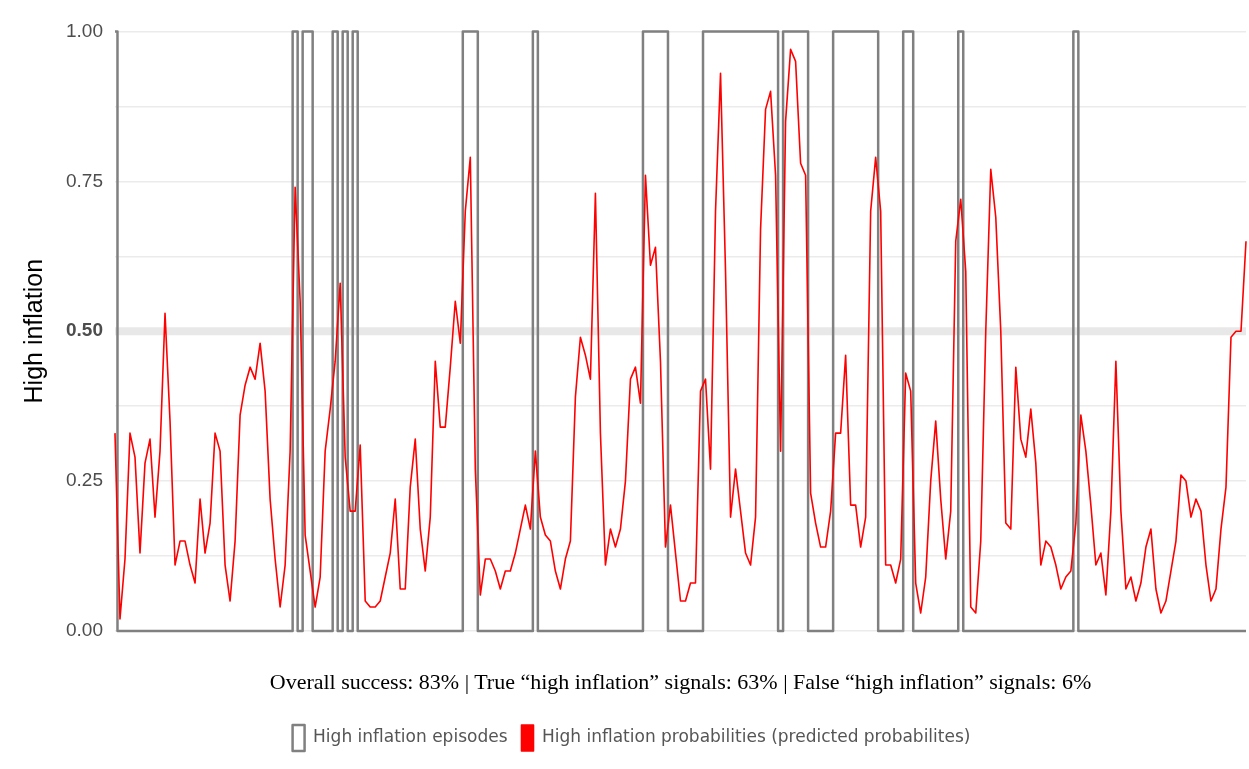 The height and width of the screenshot is (769, 1249). What do you see at coordinates (410, 736) in the screenshot?
I see `legend-label: High inflation episodes` at bounding box center [410, 736].